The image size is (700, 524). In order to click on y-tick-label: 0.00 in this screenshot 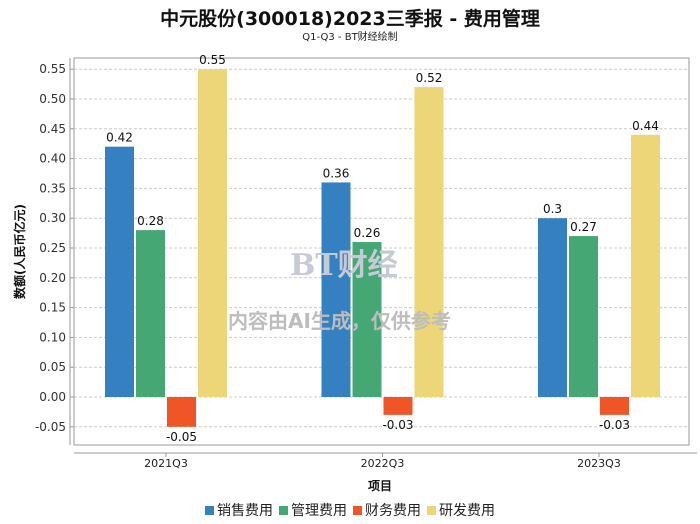, I will do `click(52, 397)`.